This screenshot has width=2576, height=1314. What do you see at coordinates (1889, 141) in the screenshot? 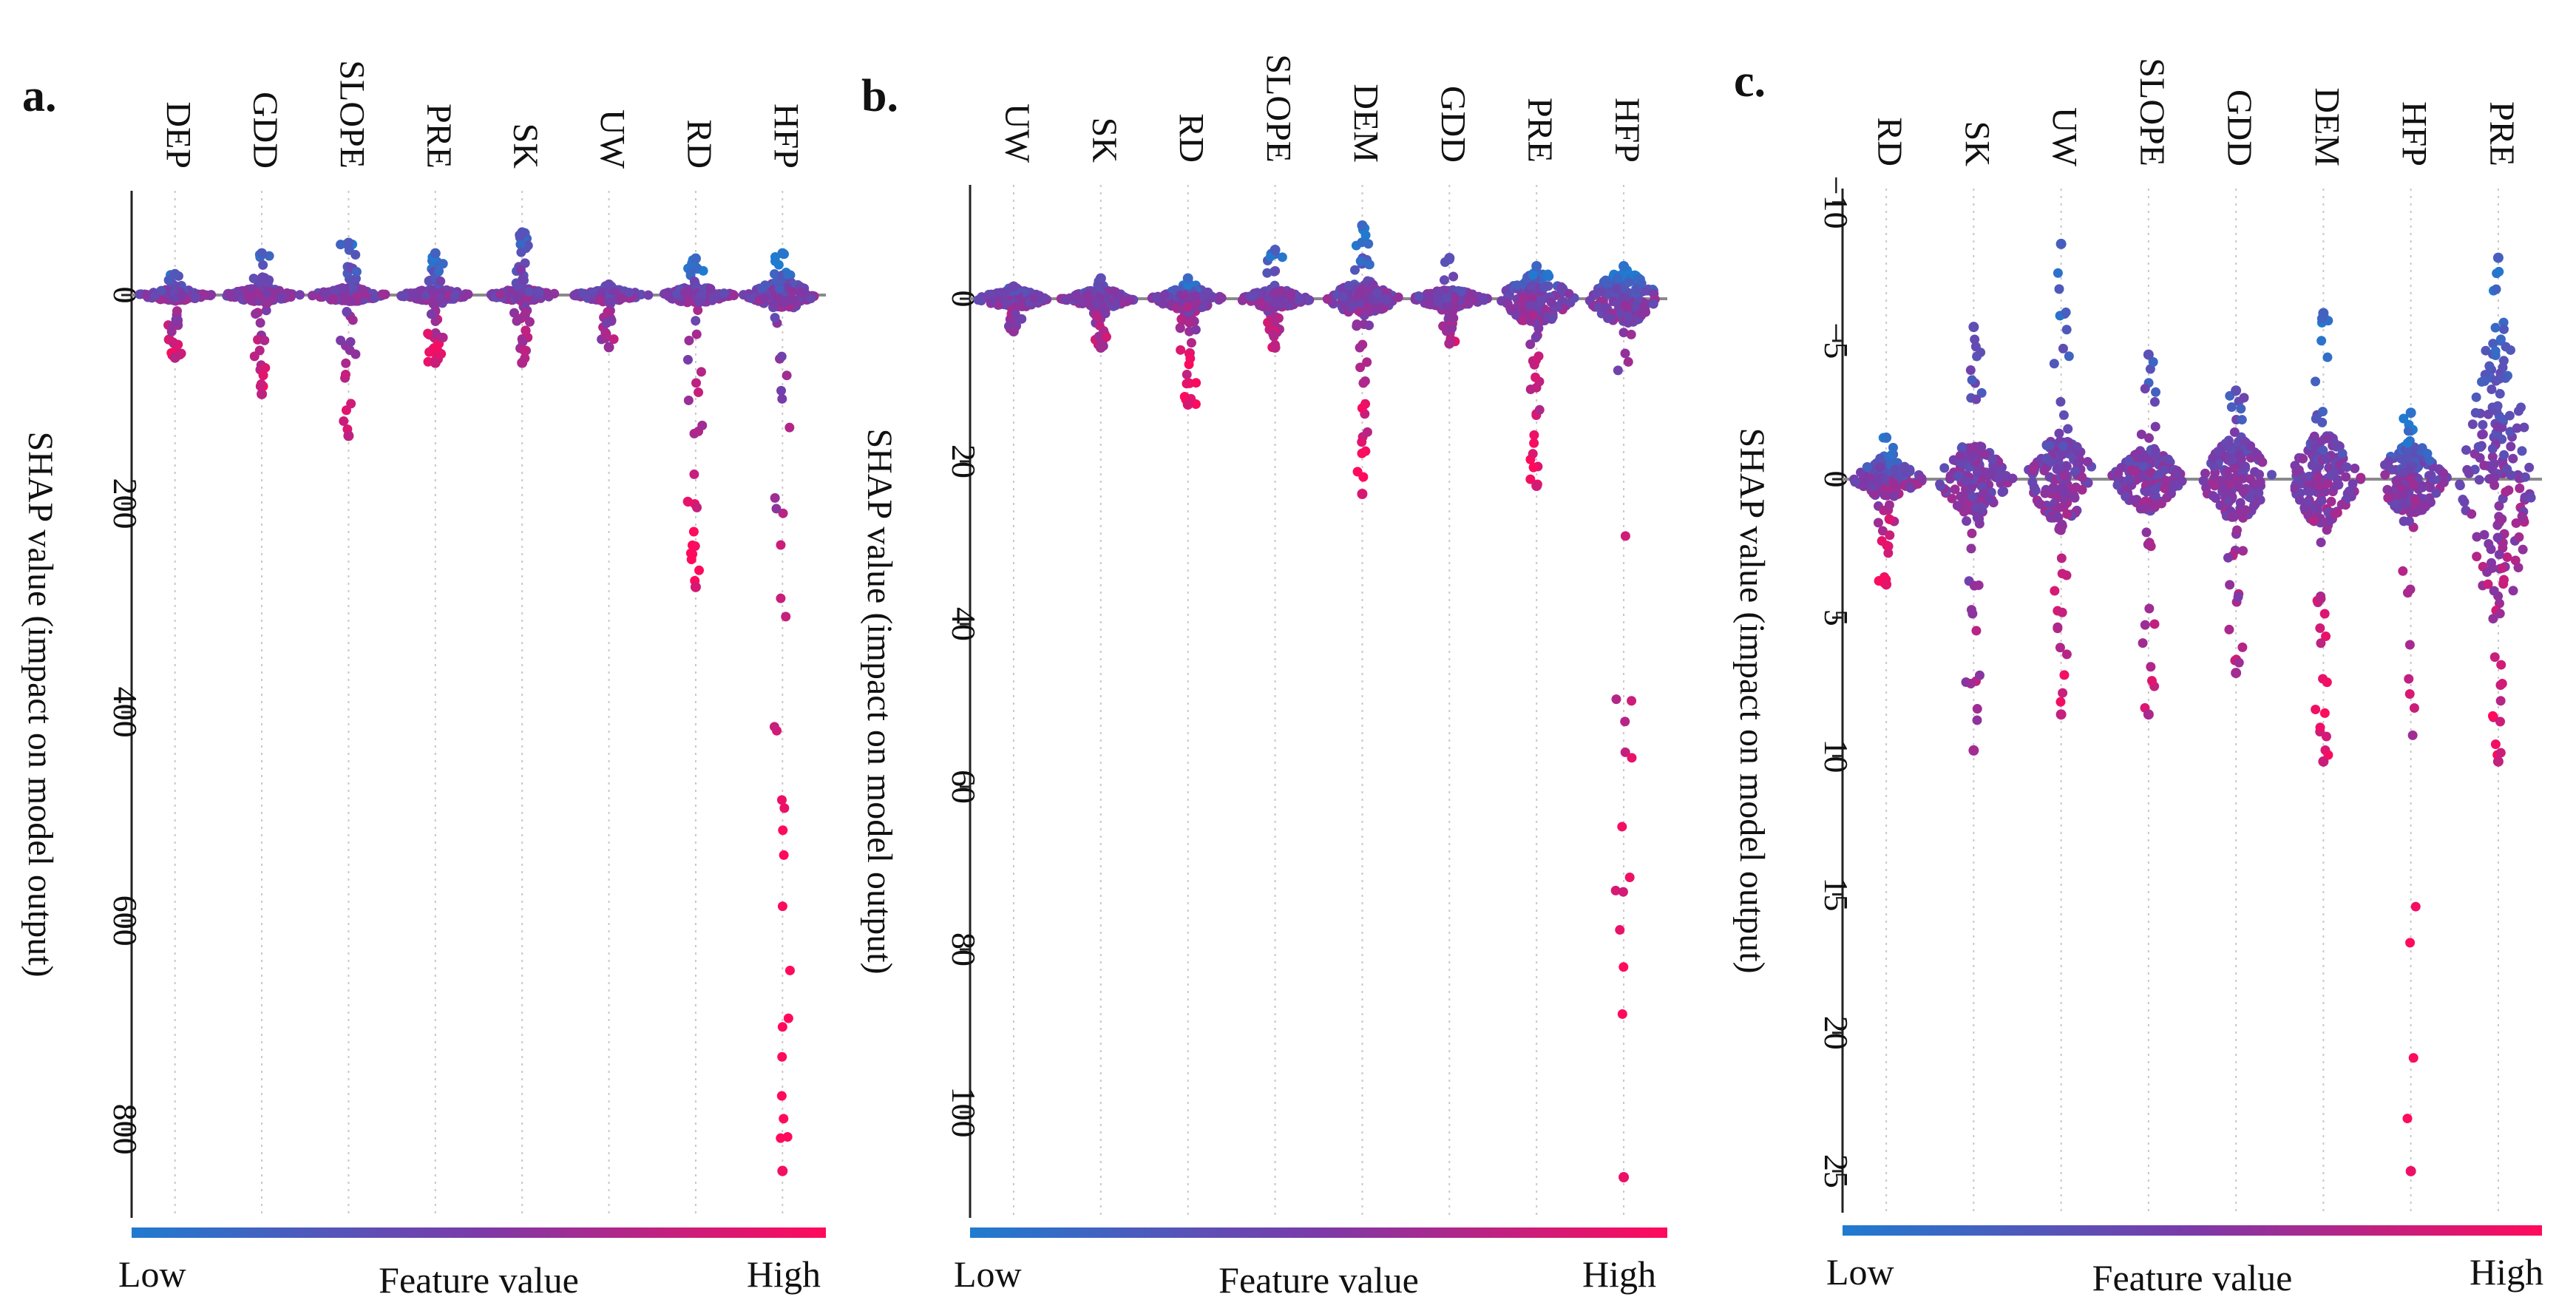
I see `feature-label-rd: RD` at bounding box center [1889, 141].